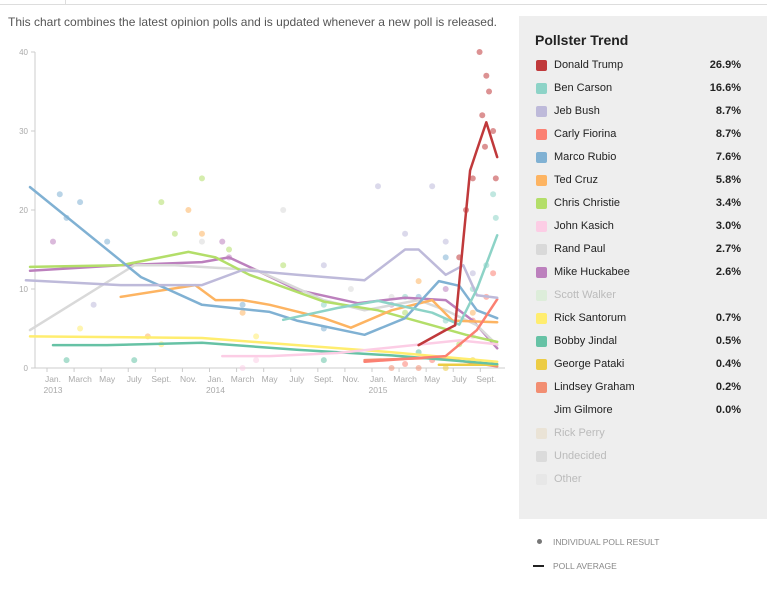  What do you see at coordinates (638, 227) in the screenshot?
I see `legend-item: John Kasich 3.0%` at bounding box center [638, 227].